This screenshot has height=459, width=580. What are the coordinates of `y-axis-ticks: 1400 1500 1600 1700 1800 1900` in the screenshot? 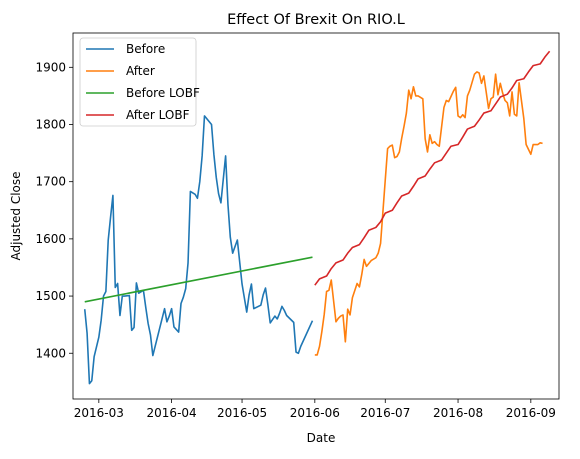 It's located at (54, 210).